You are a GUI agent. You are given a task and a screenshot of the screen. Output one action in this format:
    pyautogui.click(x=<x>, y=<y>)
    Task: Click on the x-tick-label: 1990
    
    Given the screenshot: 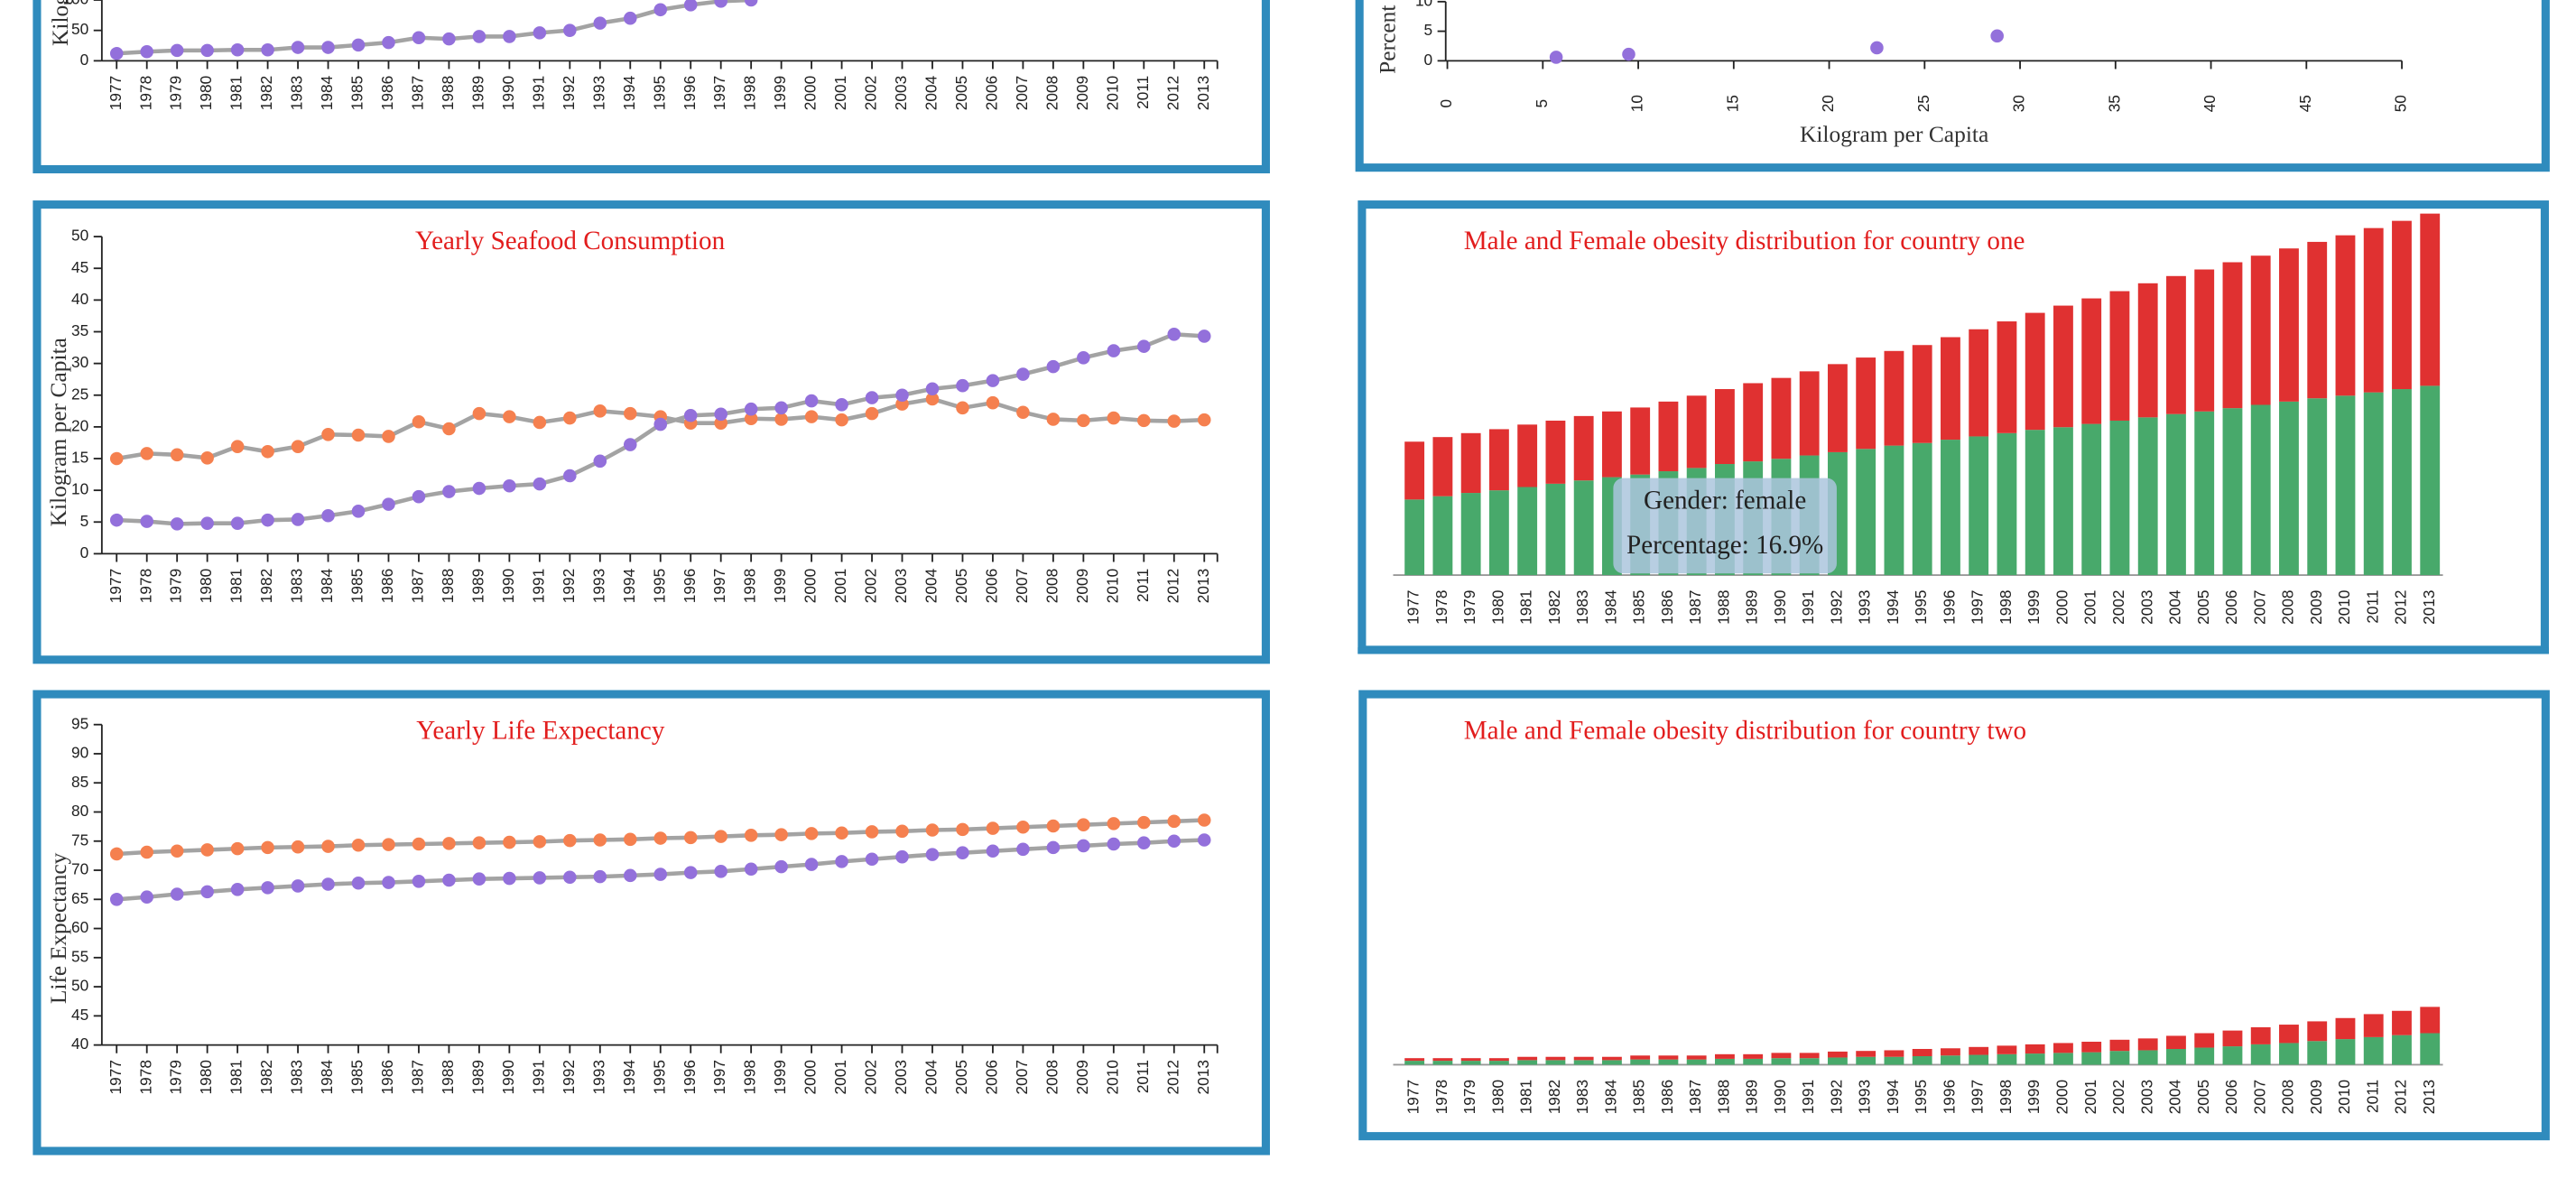 What is the action you would take?
    pyautogui.click(x=508, y=586)
    